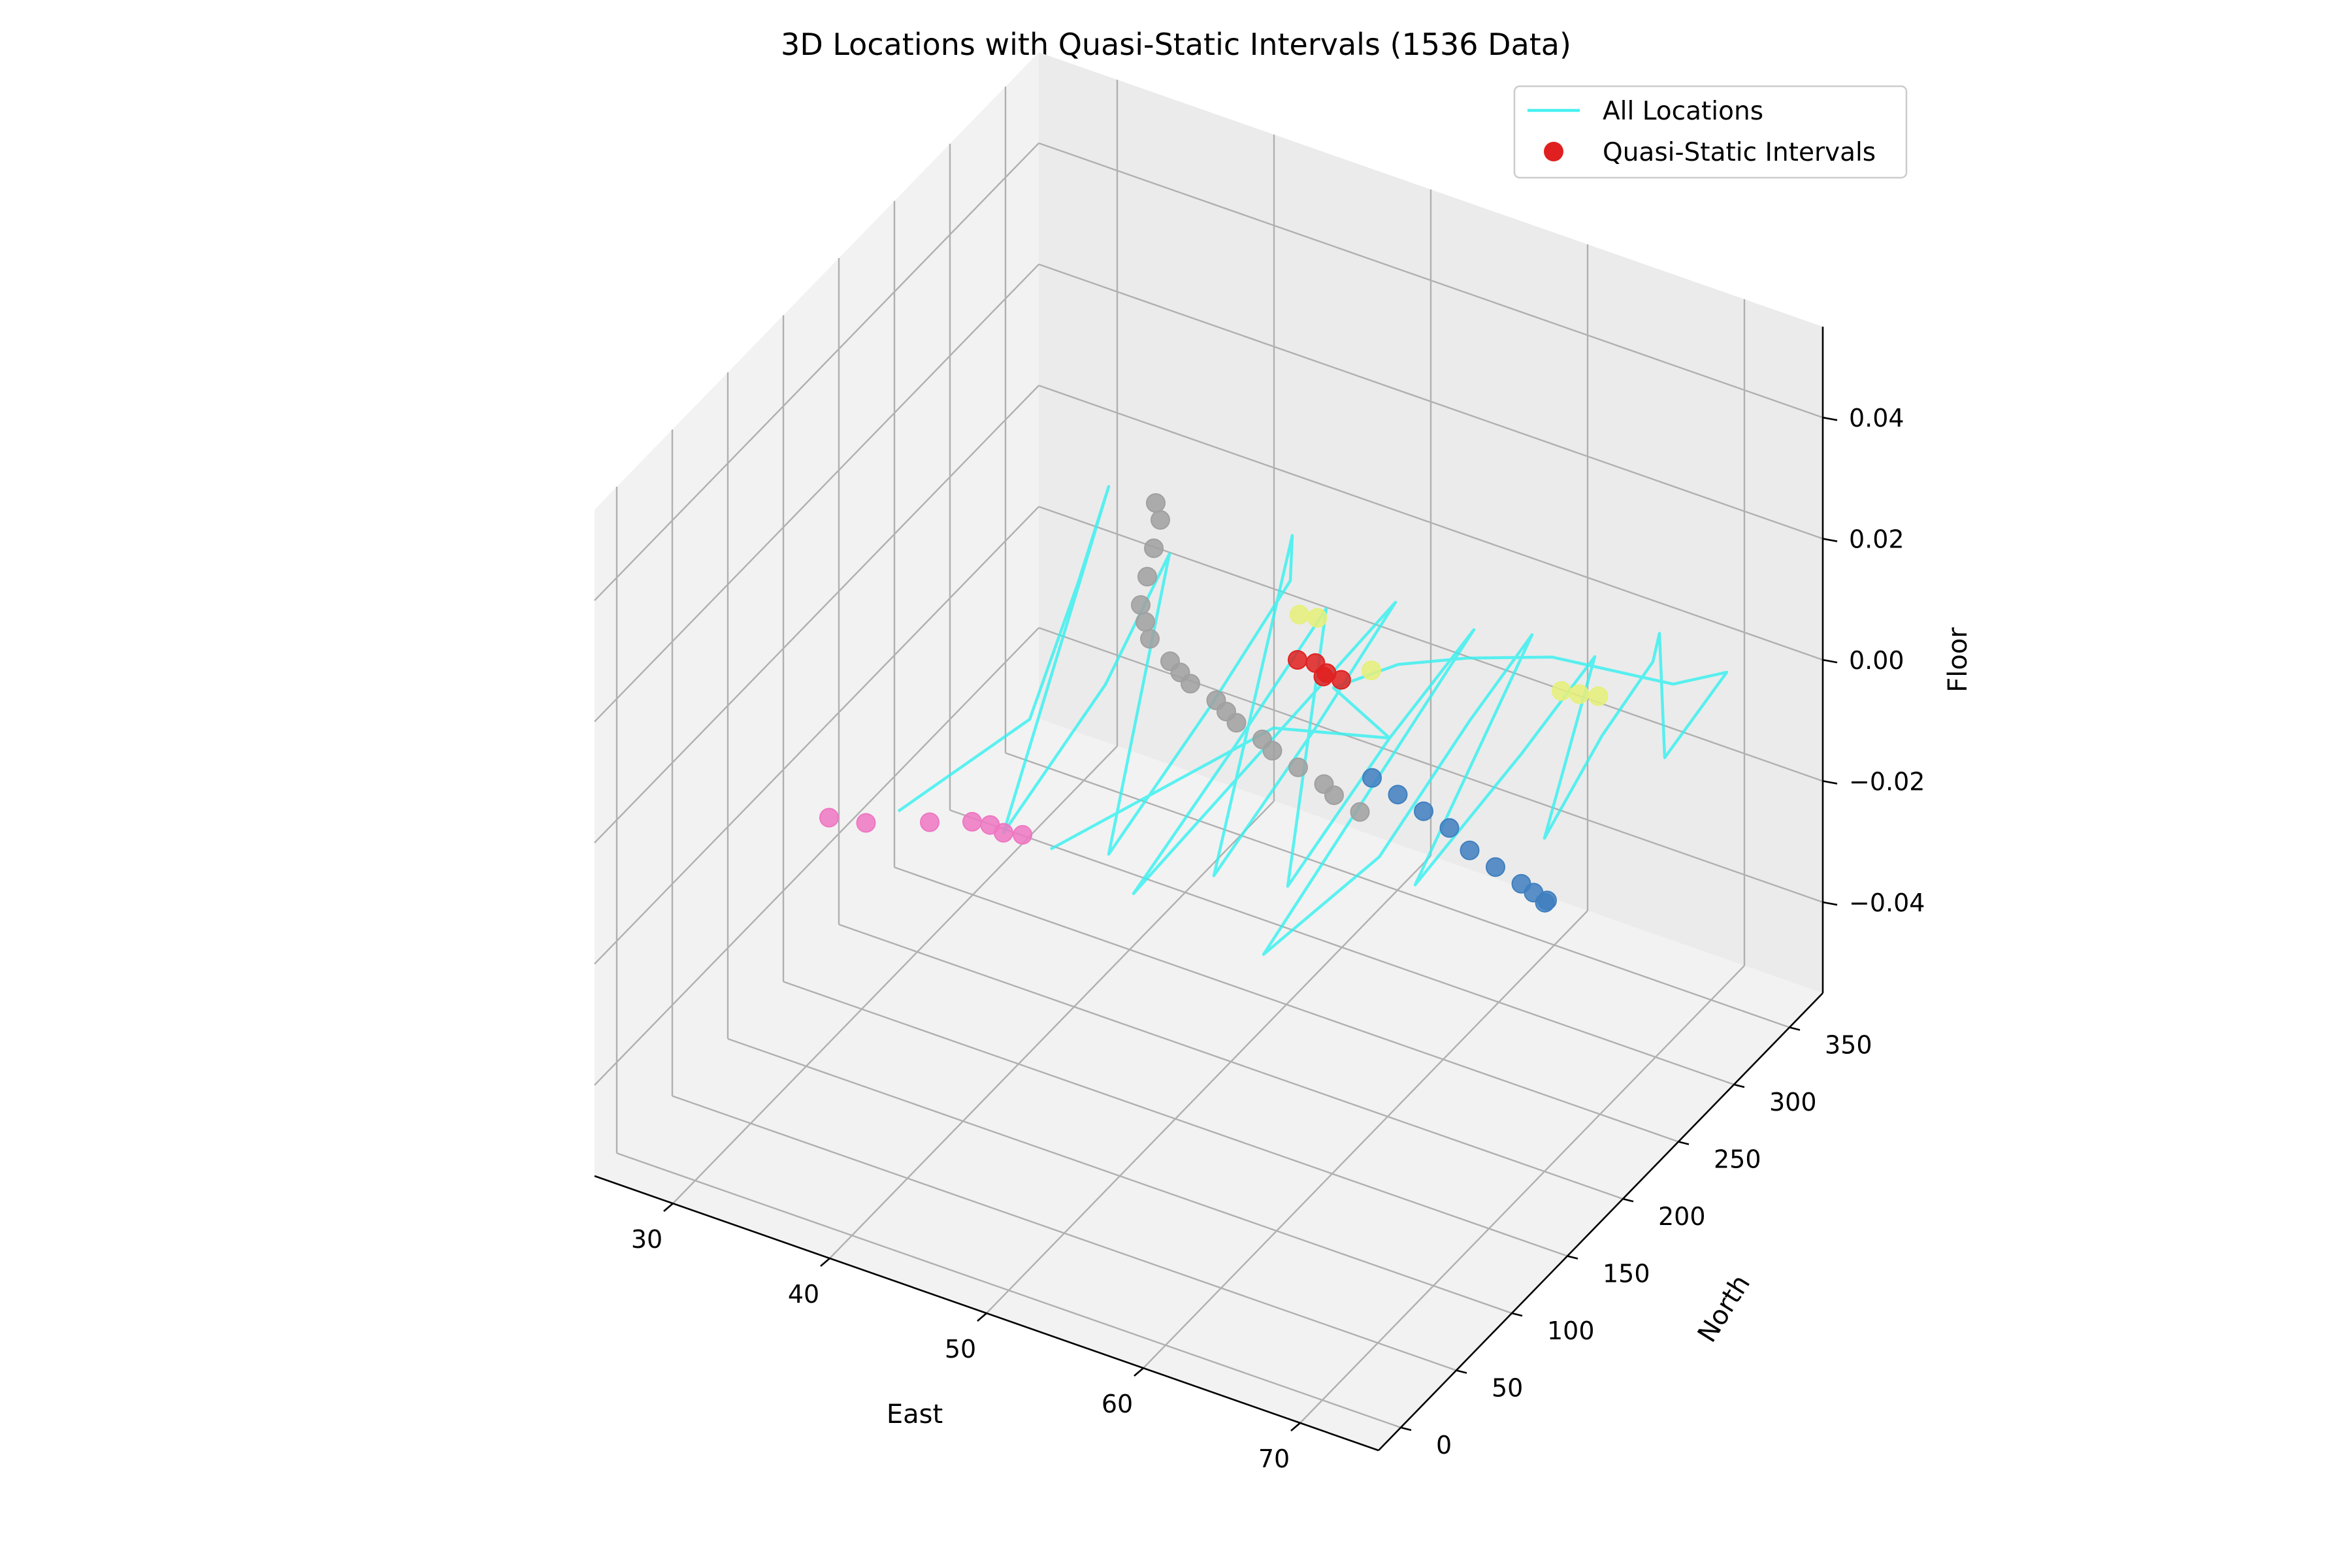  I want to click on legend-marker-swatch, so click(1553, 151).